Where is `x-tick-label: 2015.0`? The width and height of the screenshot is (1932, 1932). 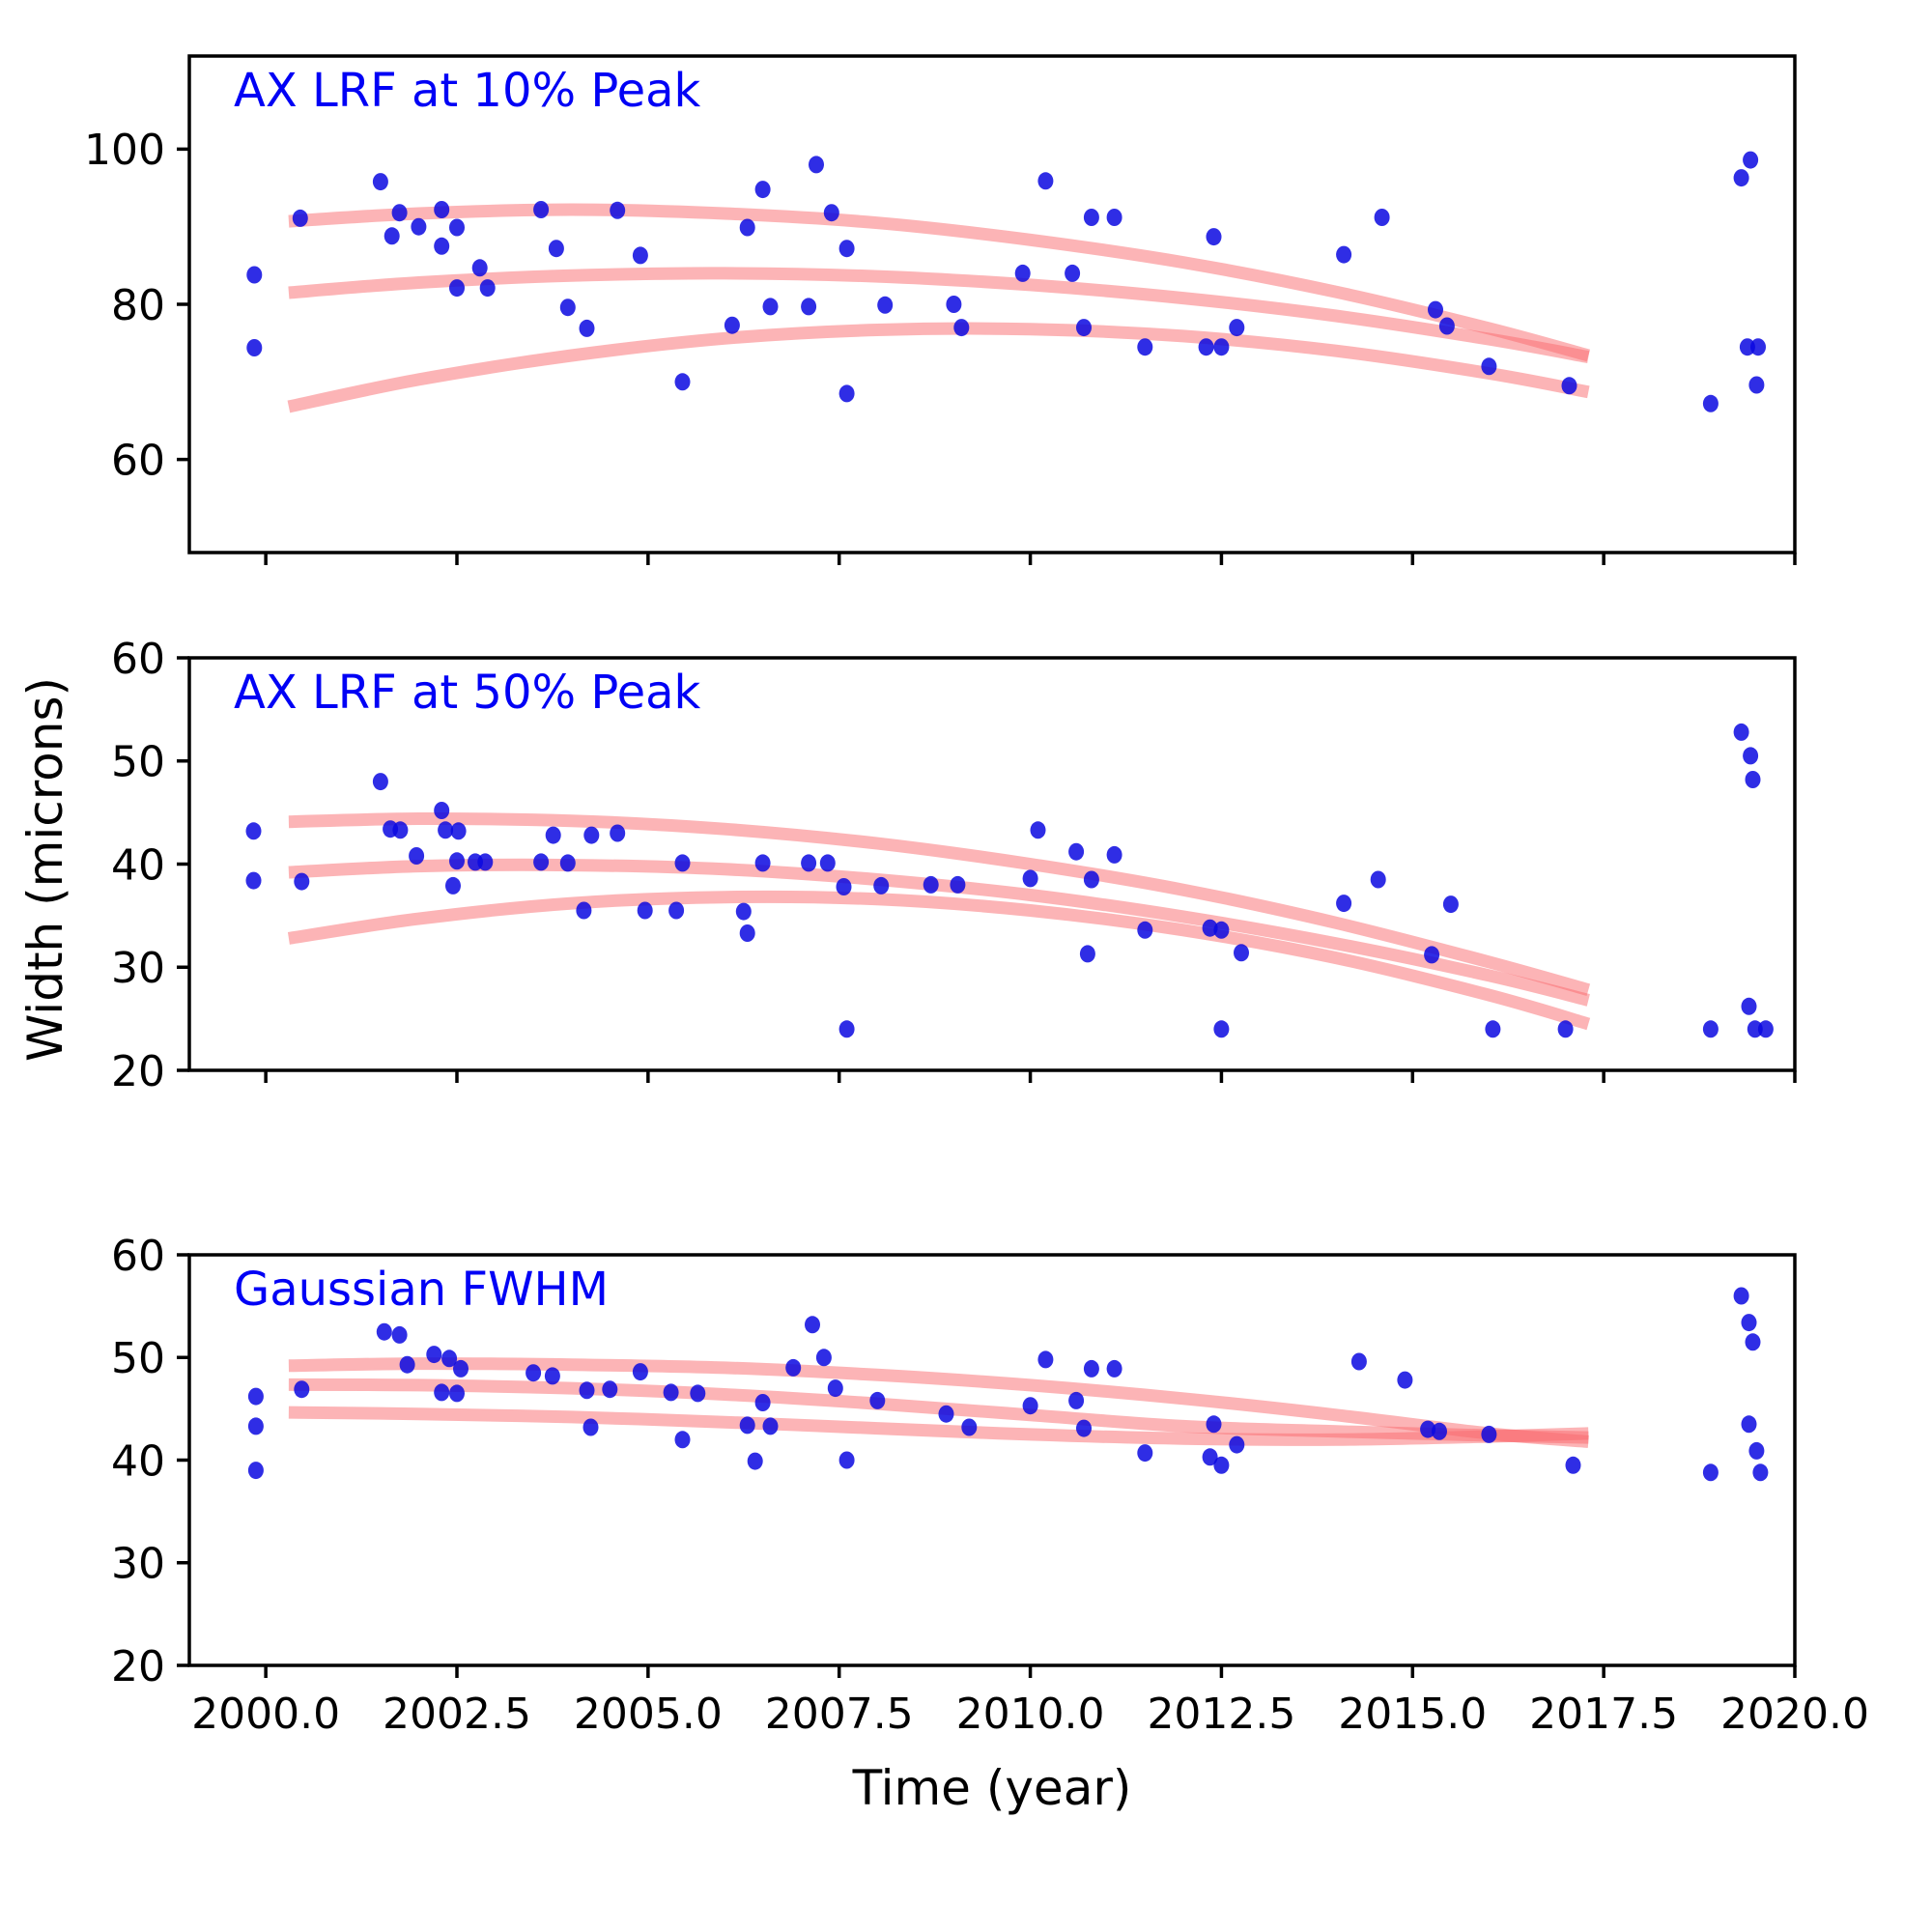 x-tick-label: 2015.0 is located at coordinates (1412, 1714).